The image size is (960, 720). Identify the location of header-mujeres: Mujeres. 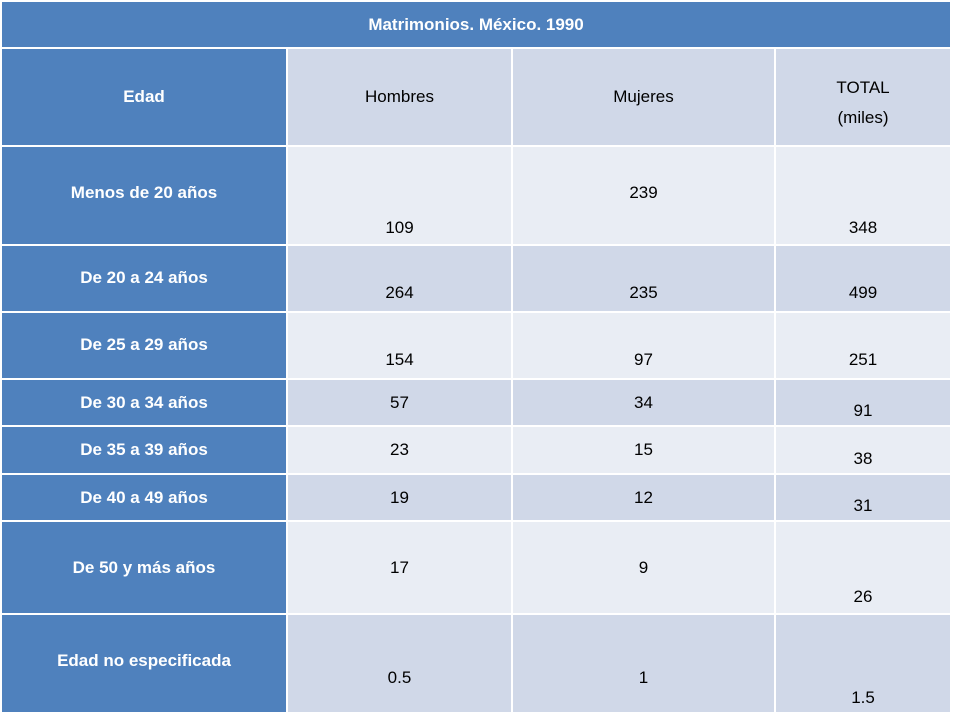
(643, 97).